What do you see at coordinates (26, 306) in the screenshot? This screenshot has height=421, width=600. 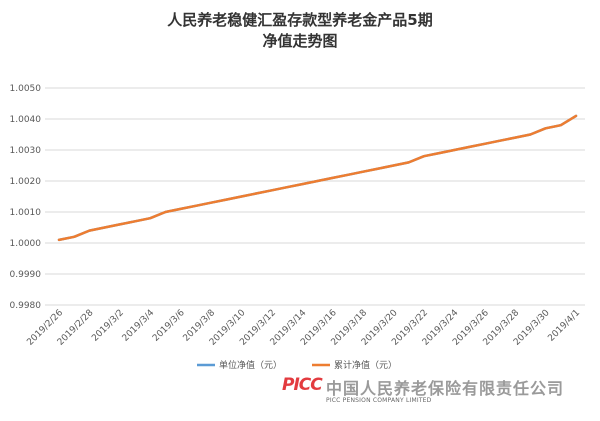 I see `y-tick-label: 0.9980` at bounding box center [26, 306].